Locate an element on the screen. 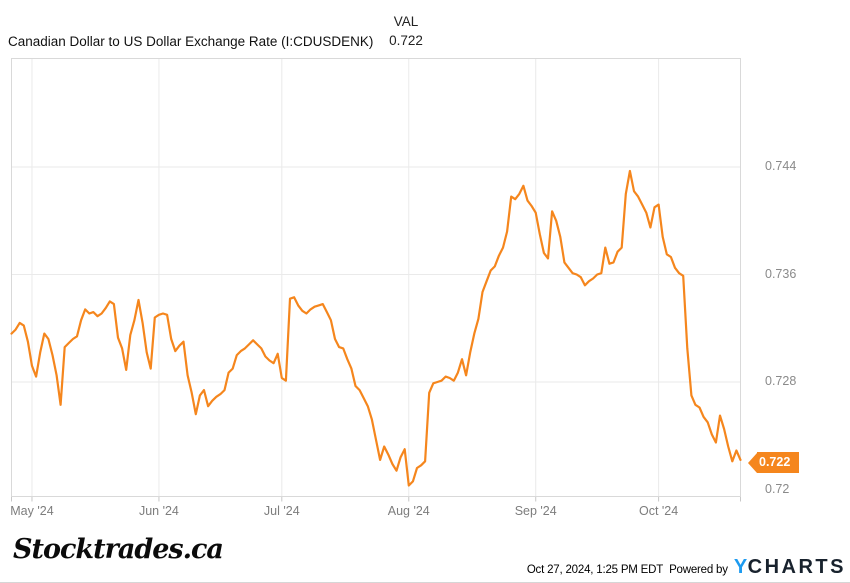  x-axis-label: Sep '24 is located at coordinates (535, 511).